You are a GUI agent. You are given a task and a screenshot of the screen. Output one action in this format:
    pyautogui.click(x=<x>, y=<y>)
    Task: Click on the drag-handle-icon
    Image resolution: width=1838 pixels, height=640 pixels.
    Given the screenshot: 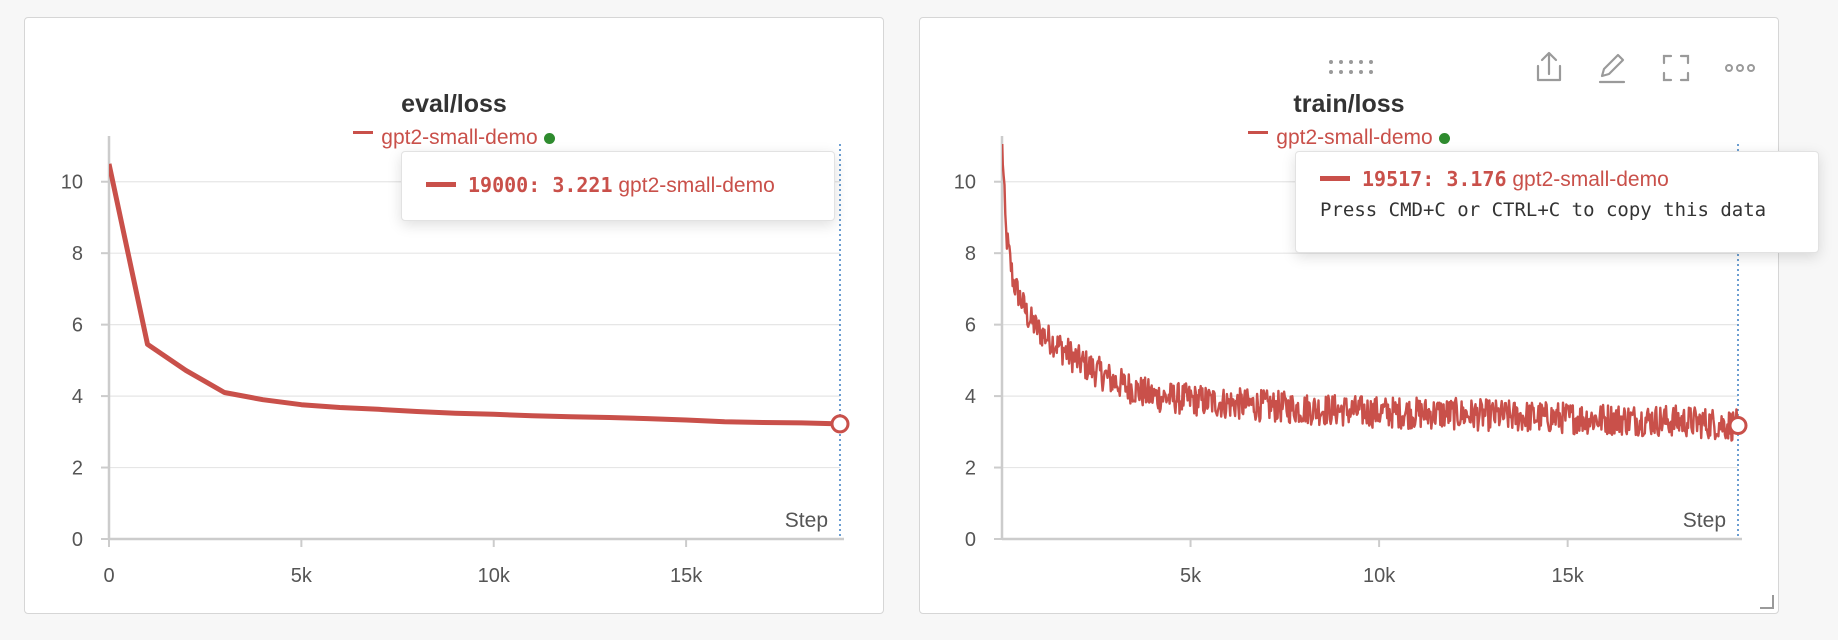 What is the action you would take?
    pyautogui.click(x=1349, y=68)
    